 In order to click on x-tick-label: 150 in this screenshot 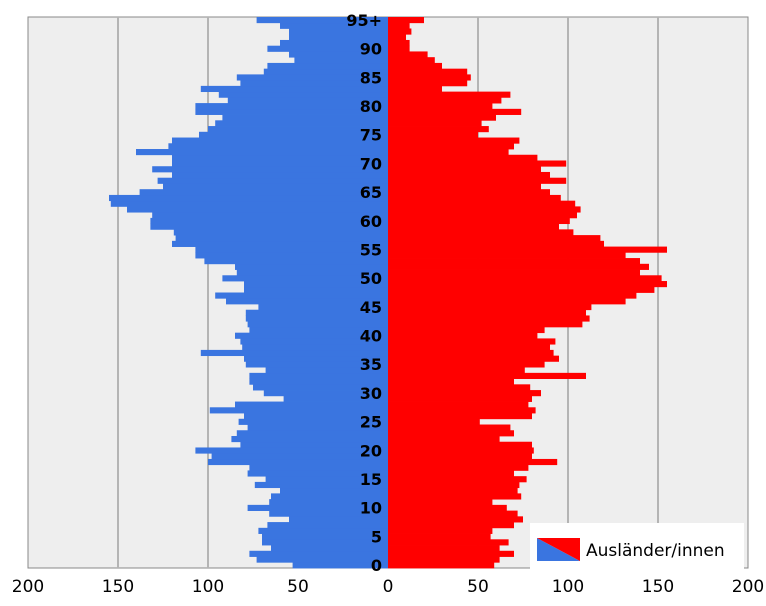, I will do `click(118, 587)`.